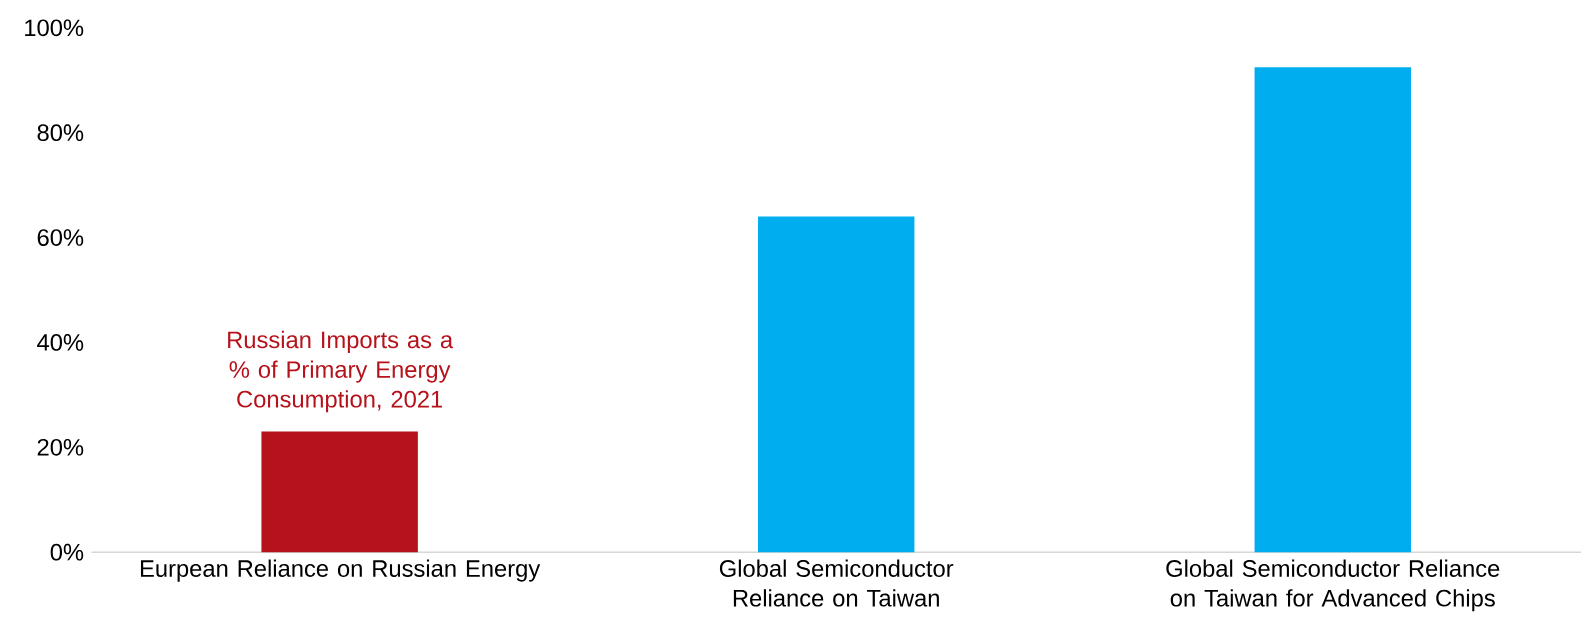 The width and height of the screenshot is (1589, 644). What do you see at coordinates (60, 133) in the screenshot?
I see `y-tick-label: 80%` at bounding box center [60, 133].